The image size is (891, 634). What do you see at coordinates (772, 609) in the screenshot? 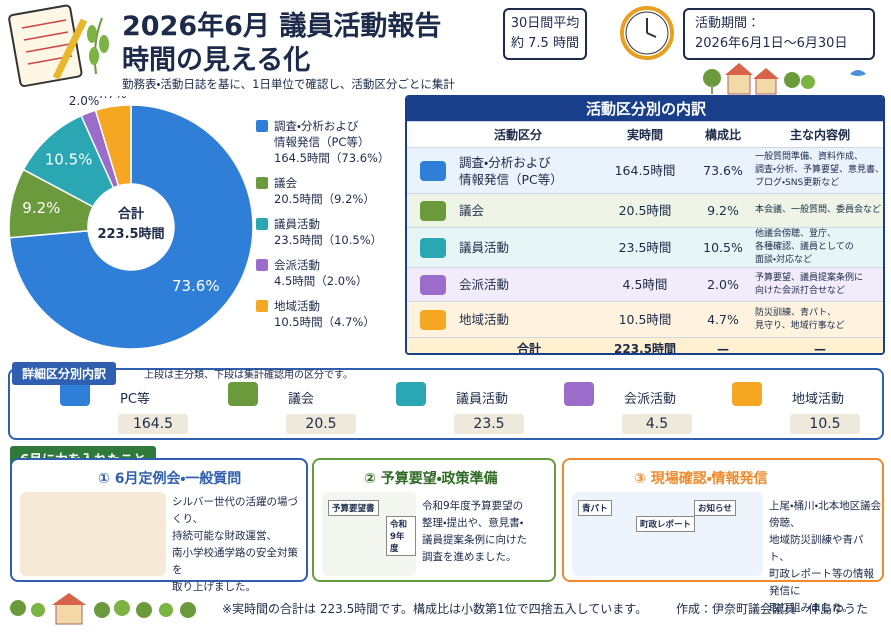
I see `footer-author: 作成：伊奈町議会議員 仲島ゆうた` at bounding box center [772, 609].